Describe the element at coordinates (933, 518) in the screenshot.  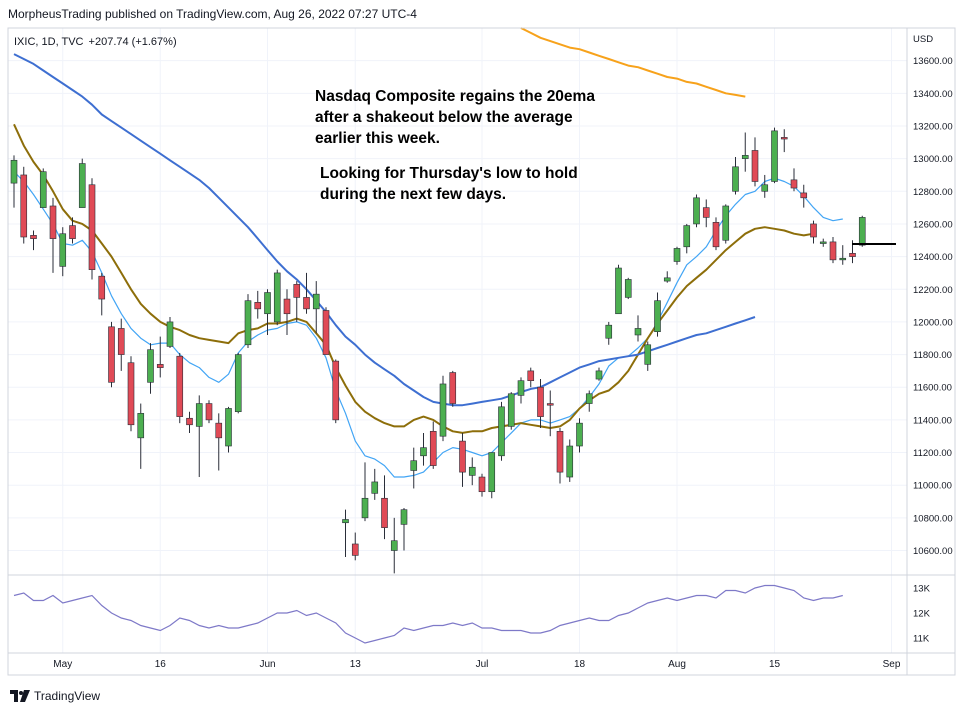
I see `price-tick-label: 10800.00` at that location.